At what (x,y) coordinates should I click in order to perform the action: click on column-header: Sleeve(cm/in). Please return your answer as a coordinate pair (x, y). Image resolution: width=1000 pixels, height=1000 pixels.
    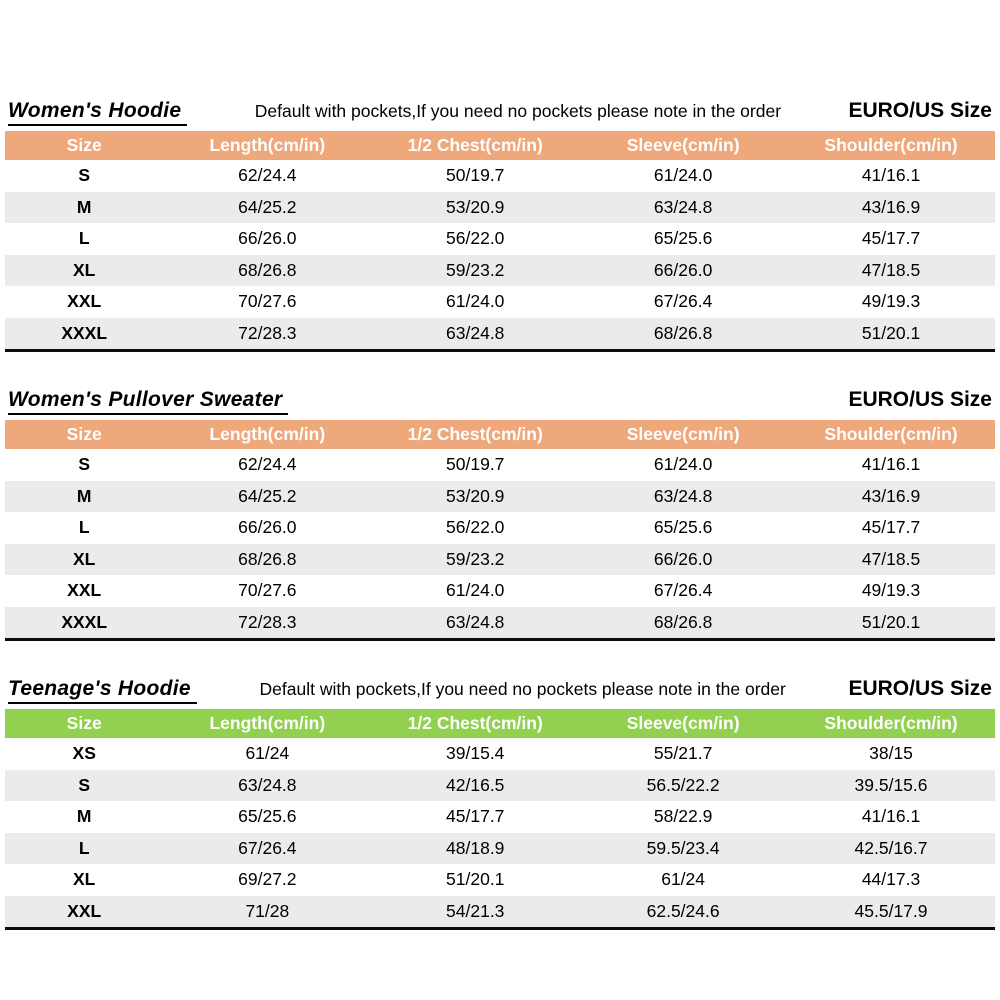
    Looking at the image, I should click on (683, 723).